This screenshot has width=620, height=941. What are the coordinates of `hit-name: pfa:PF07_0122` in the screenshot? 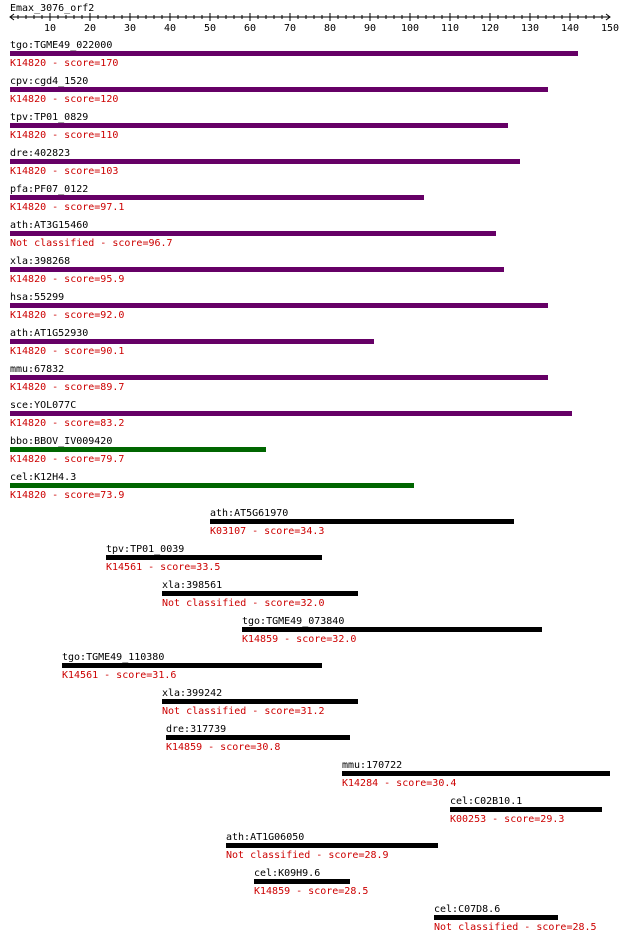 It's located at (49, 189).